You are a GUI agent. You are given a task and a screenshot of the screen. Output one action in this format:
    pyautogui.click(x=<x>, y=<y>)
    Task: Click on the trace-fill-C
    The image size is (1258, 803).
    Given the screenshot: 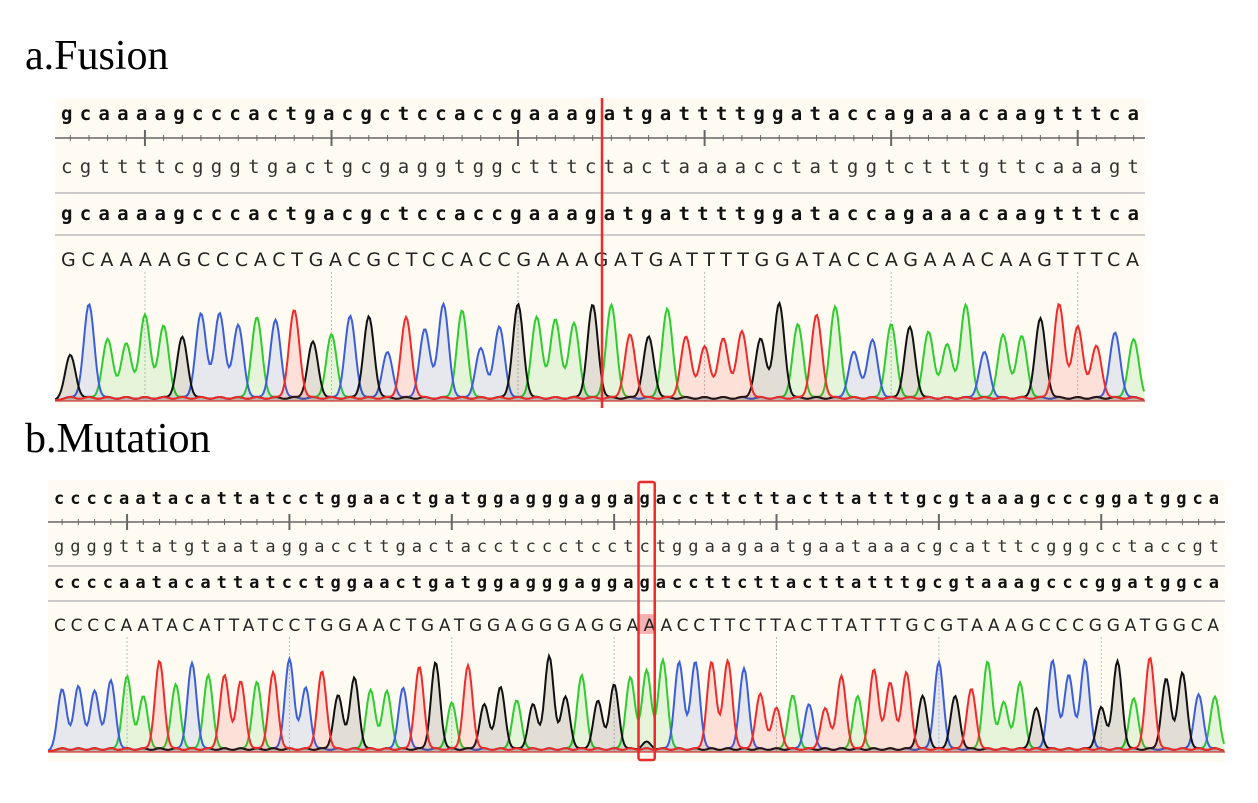 What is the action you would take?
    pyautogui.click(x=600, y=352)
    